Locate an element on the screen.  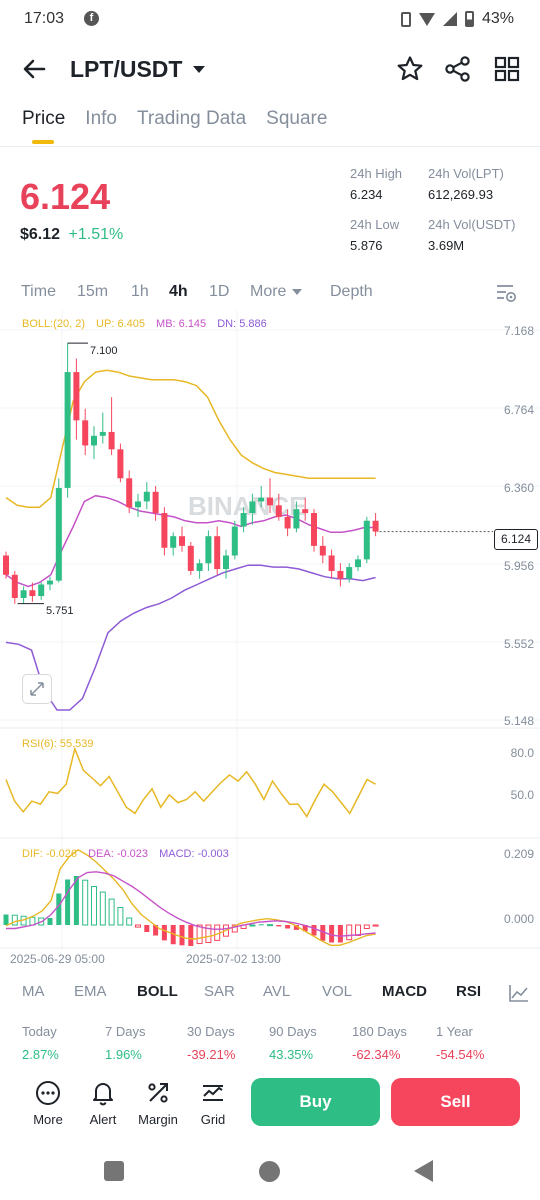
stat-value: 612,269.93 is located at coordinates (461, 194).